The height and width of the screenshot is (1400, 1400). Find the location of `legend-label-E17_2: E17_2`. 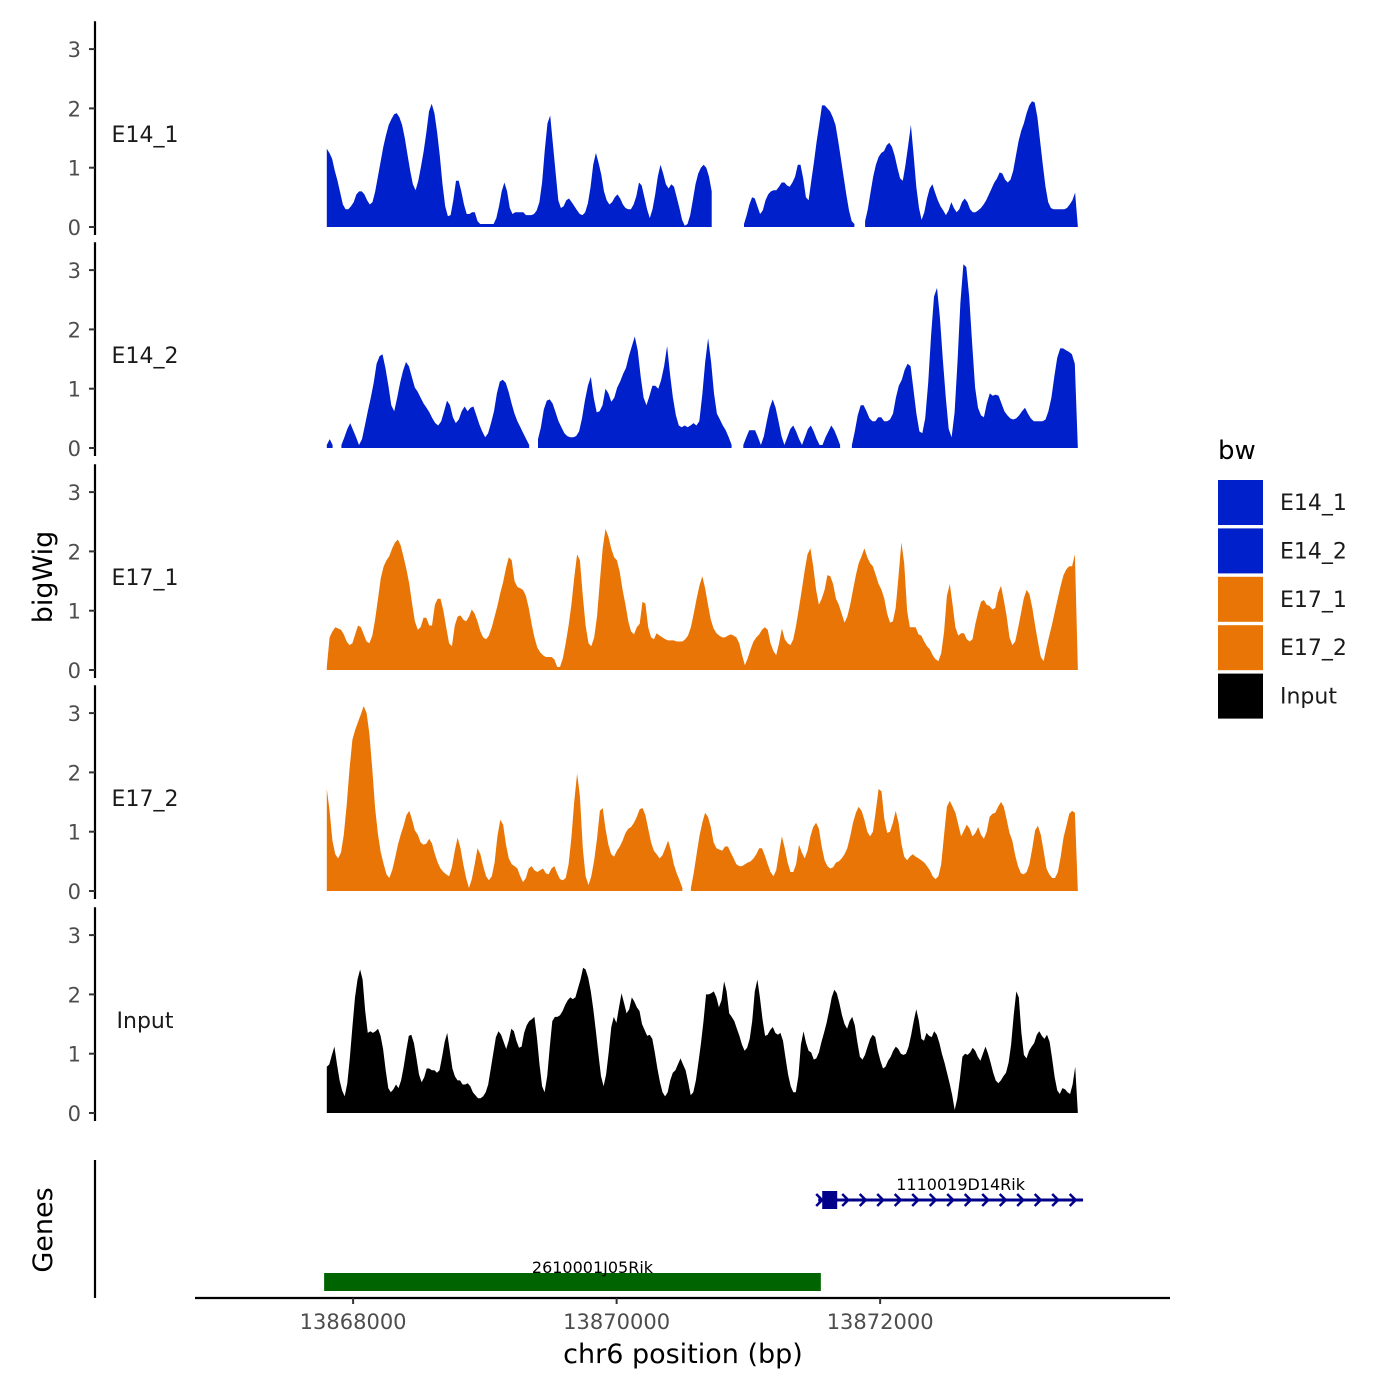

legend-label-E17_2: E17_2 is located at coordinates (1313, 648).